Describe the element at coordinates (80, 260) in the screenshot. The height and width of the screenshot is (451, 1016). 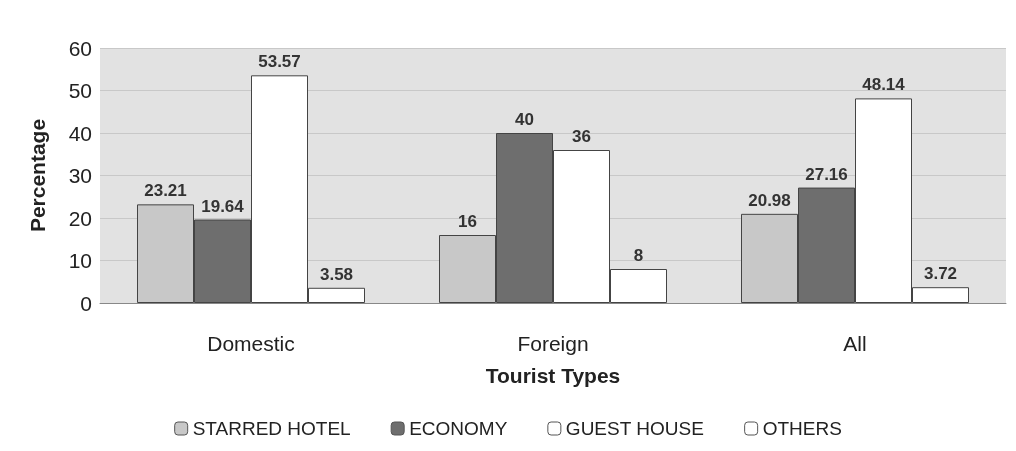
I see `y-tick-label: 10` at that location.